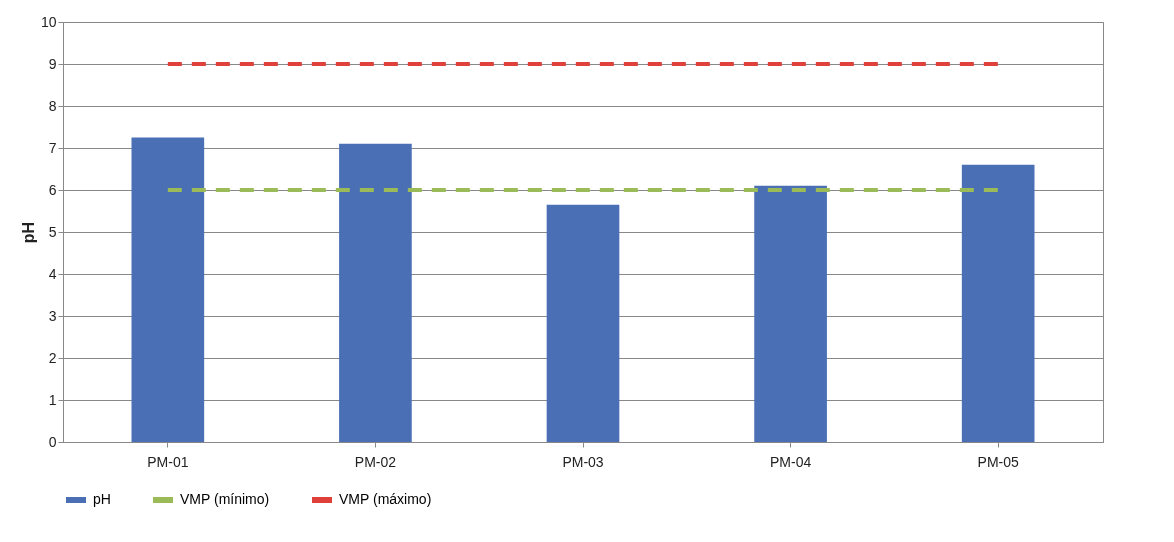  What do you see at coordinates (168, 461) in the screenshot?
I see `x-tick-label: PM-01` at bounding box center [168, 461].